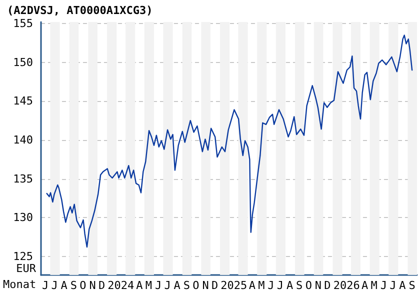 The height and width of the screenshot is (300, 420). Describe the element at coordinates (19, 284) in the screenshot. I see `x-axis-title: Monat` at that location.